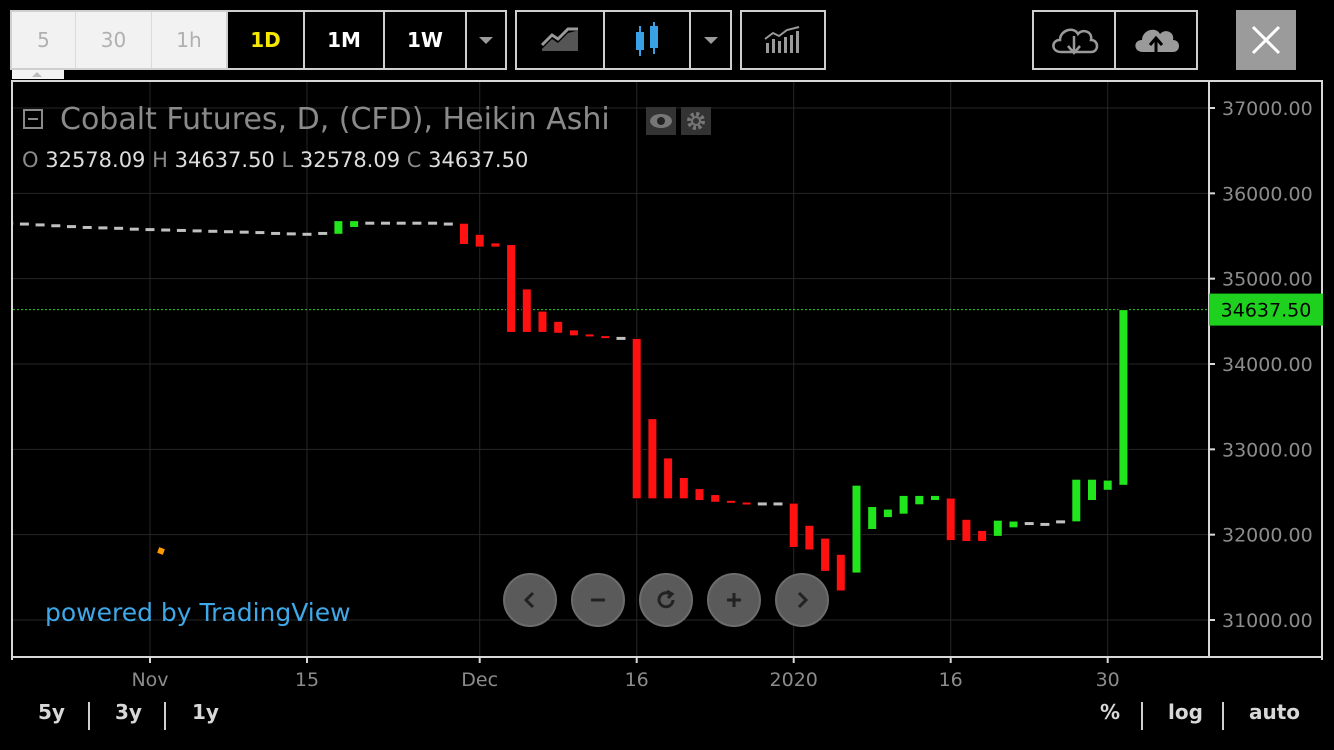 The height and width of the screenshot is (750, 1334). I want to click on interval-1d-button: 1D, so click(266, 40).